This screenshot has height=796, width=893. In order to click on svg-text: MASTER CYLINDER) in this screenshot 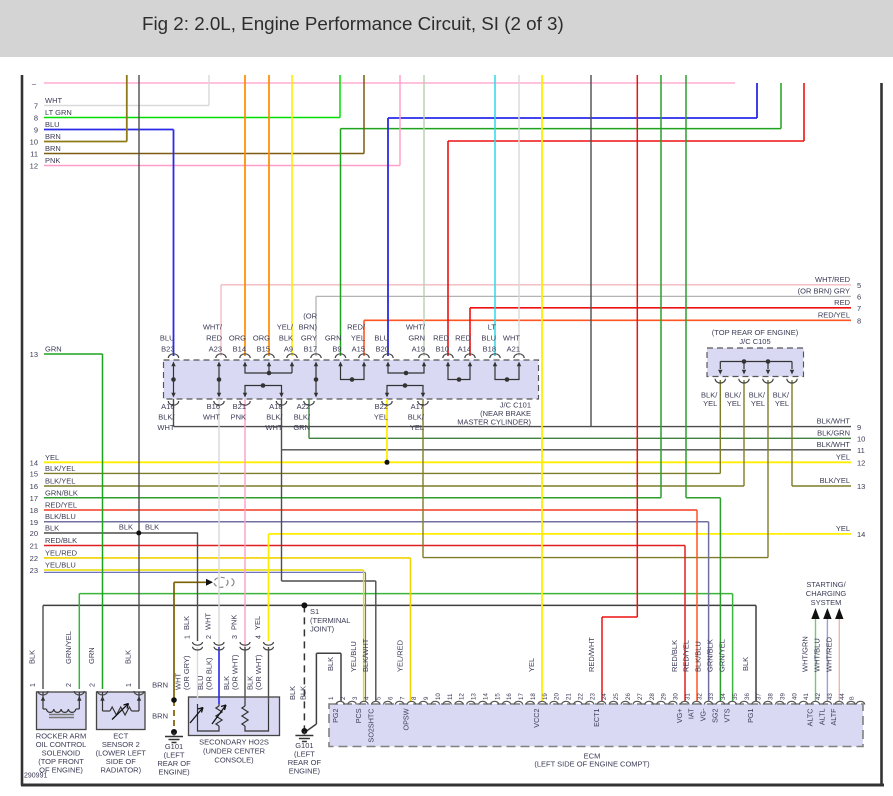, I will do `click(494, 422)`.